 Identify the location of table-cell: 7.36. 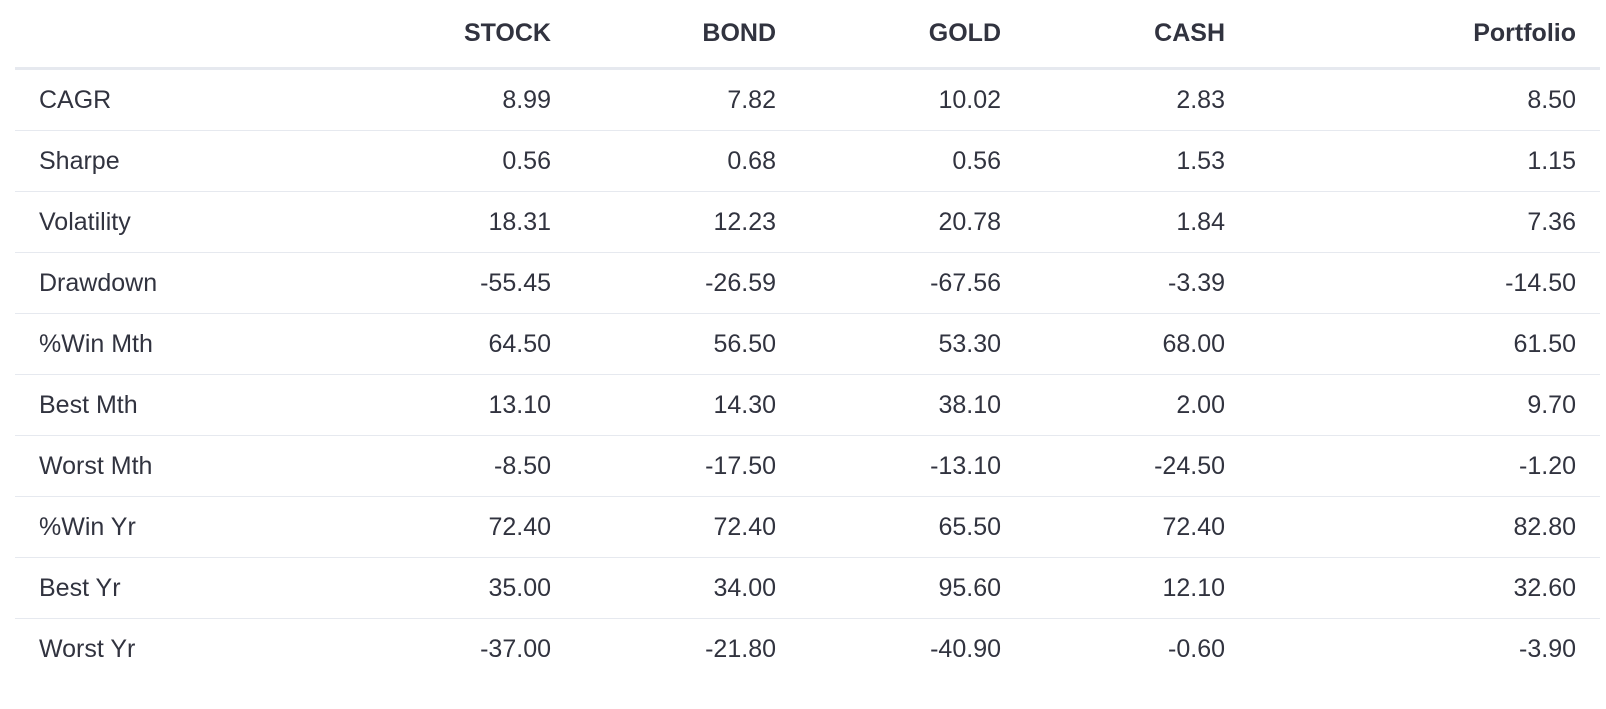
(1424, 222).